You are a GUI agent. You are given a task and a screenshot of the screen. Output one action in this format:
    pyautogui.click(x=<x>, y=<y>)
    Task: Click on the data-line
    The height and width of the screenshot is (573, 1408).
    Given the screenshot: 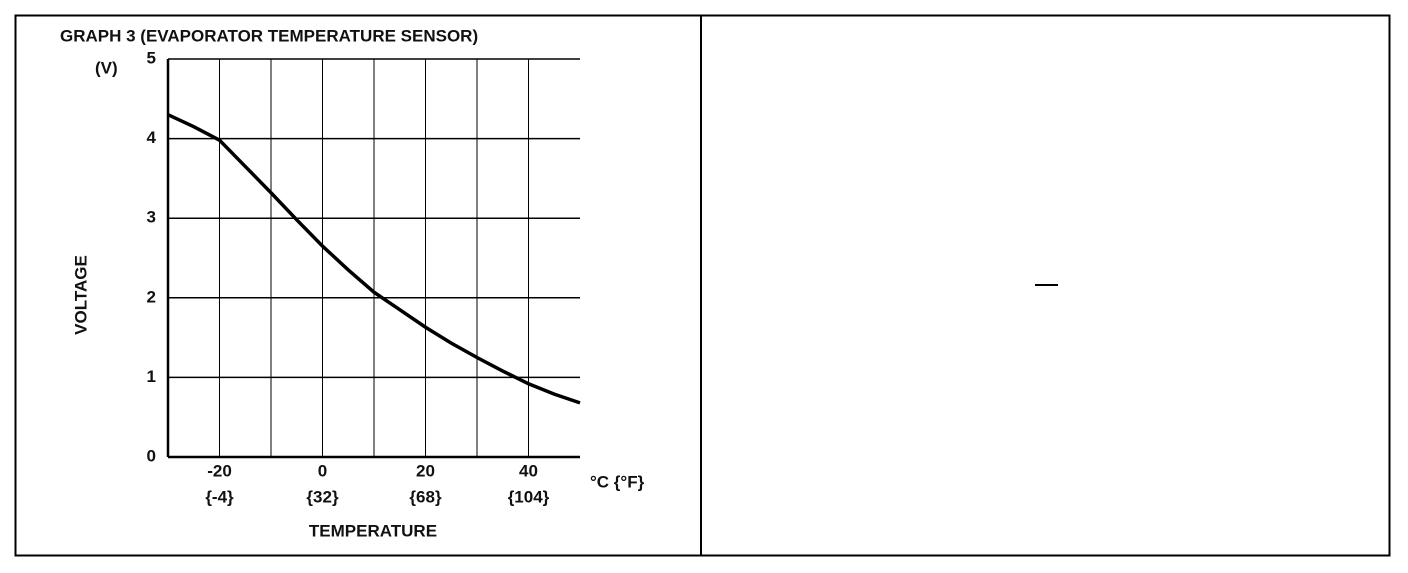 What is the action you would take?
    pyautogui.click(x=374, y=259)
    